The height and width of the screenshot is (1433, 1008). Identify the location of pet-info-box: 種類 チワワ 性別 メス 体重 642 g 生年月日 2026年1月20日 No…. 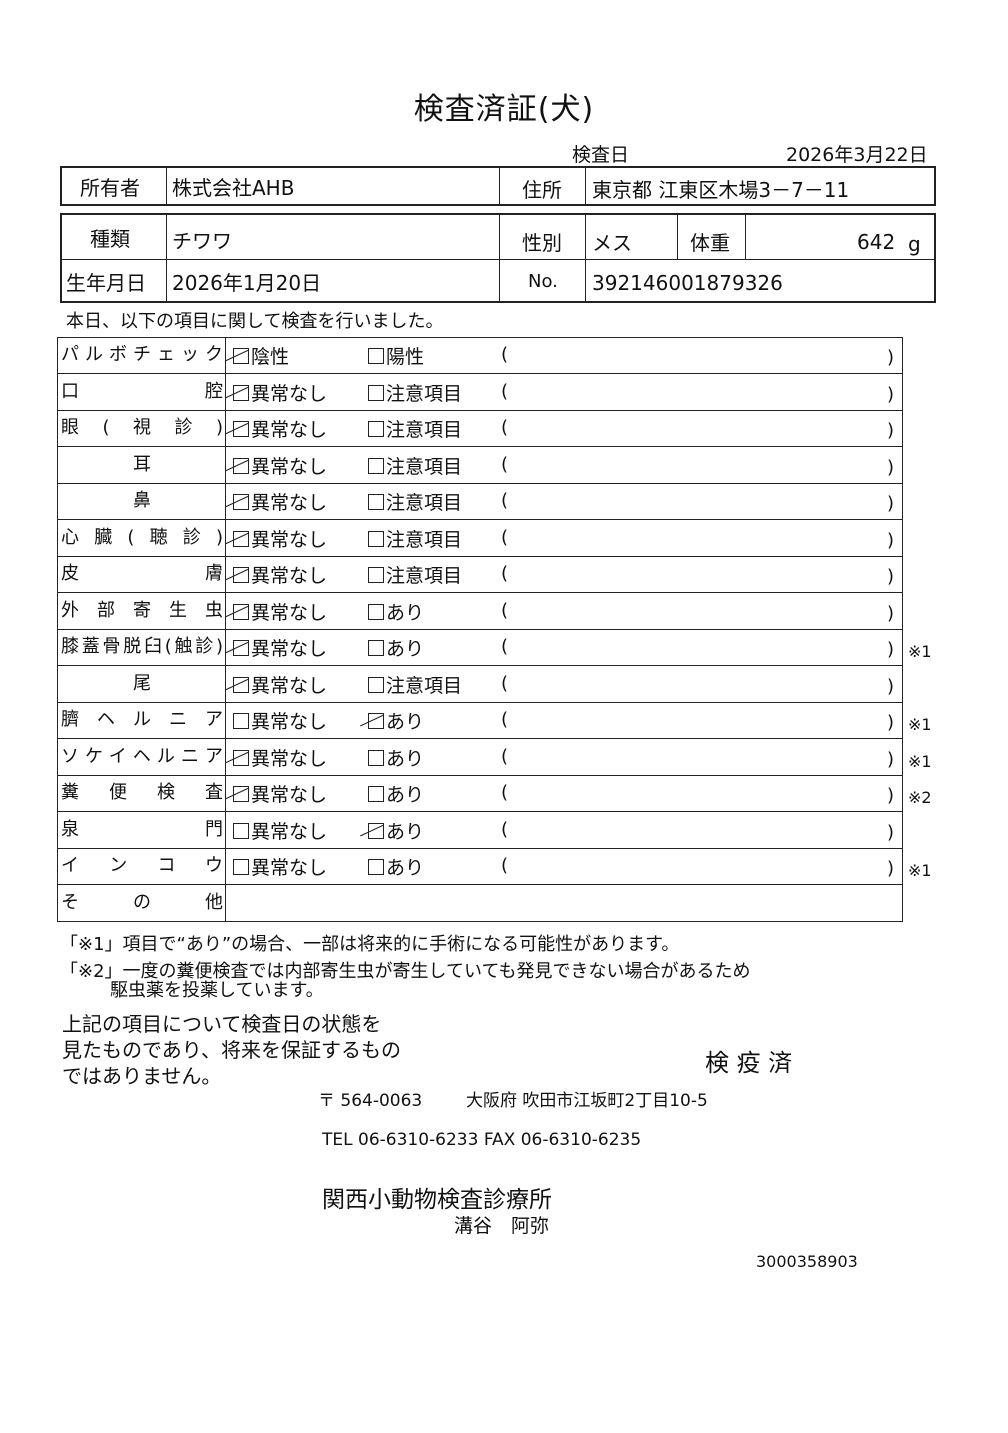
(498, 258).